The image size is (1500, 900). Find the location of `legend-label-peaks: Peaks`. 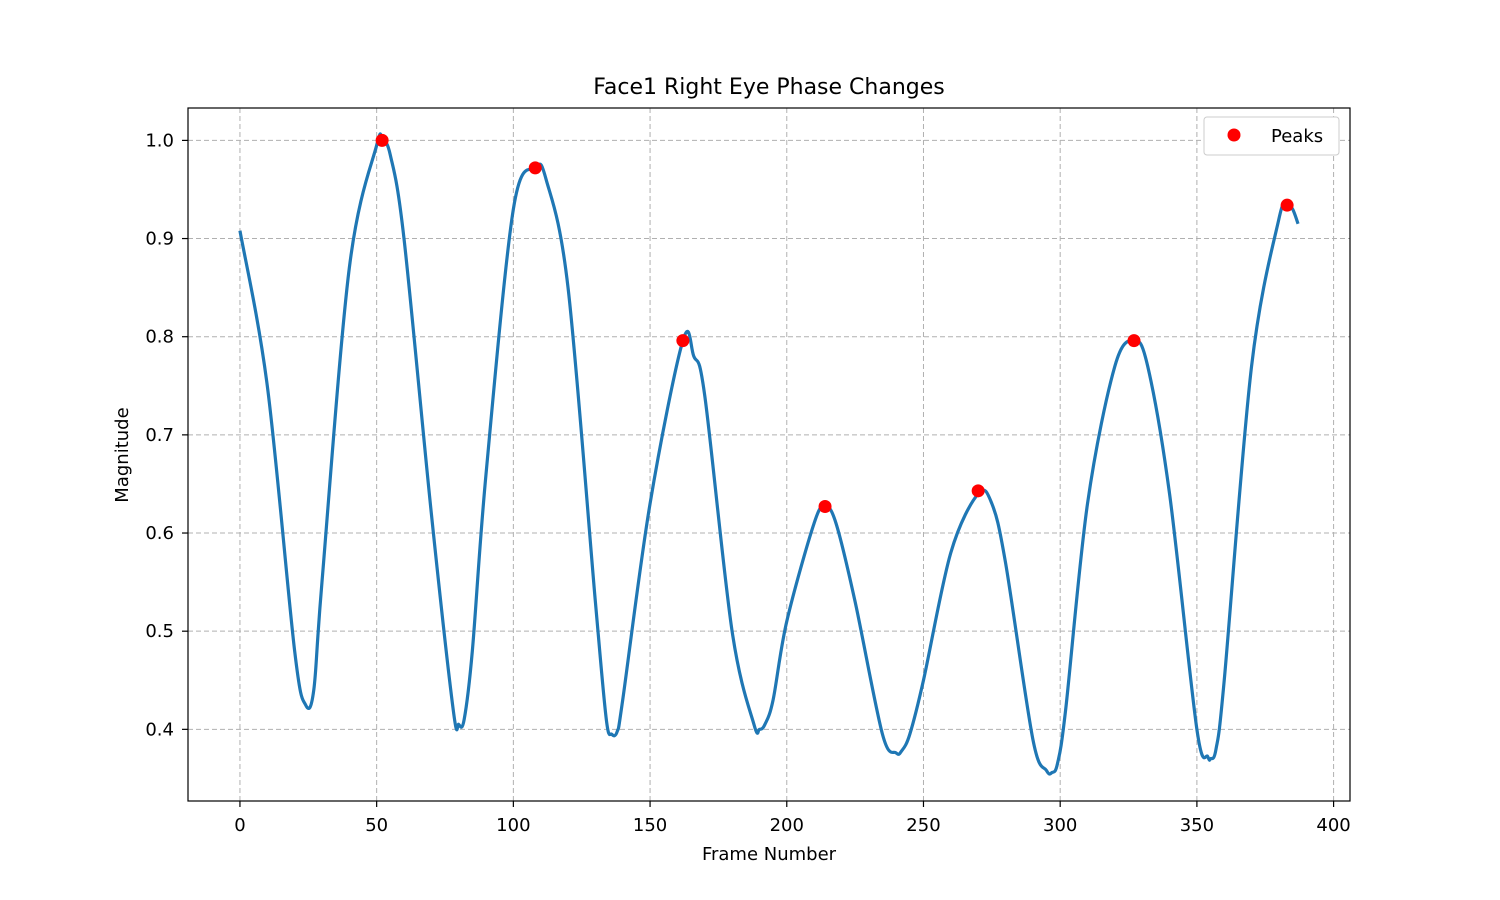

legend-label-peaks: Peaks is located at coordinates (1297, 136).